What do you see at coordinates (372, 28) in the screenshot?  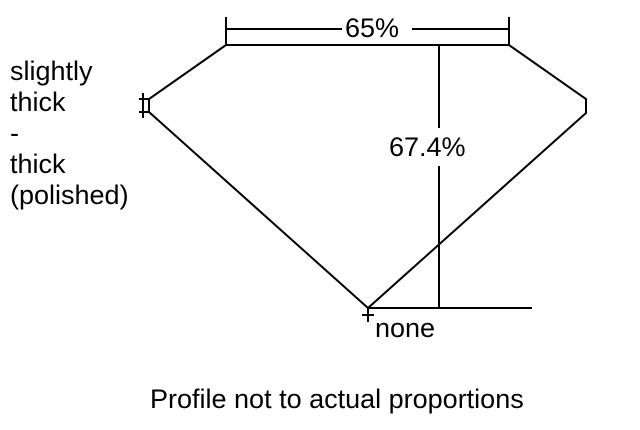 I see `table-percentage: 65%` at bounding box center [372, 28].